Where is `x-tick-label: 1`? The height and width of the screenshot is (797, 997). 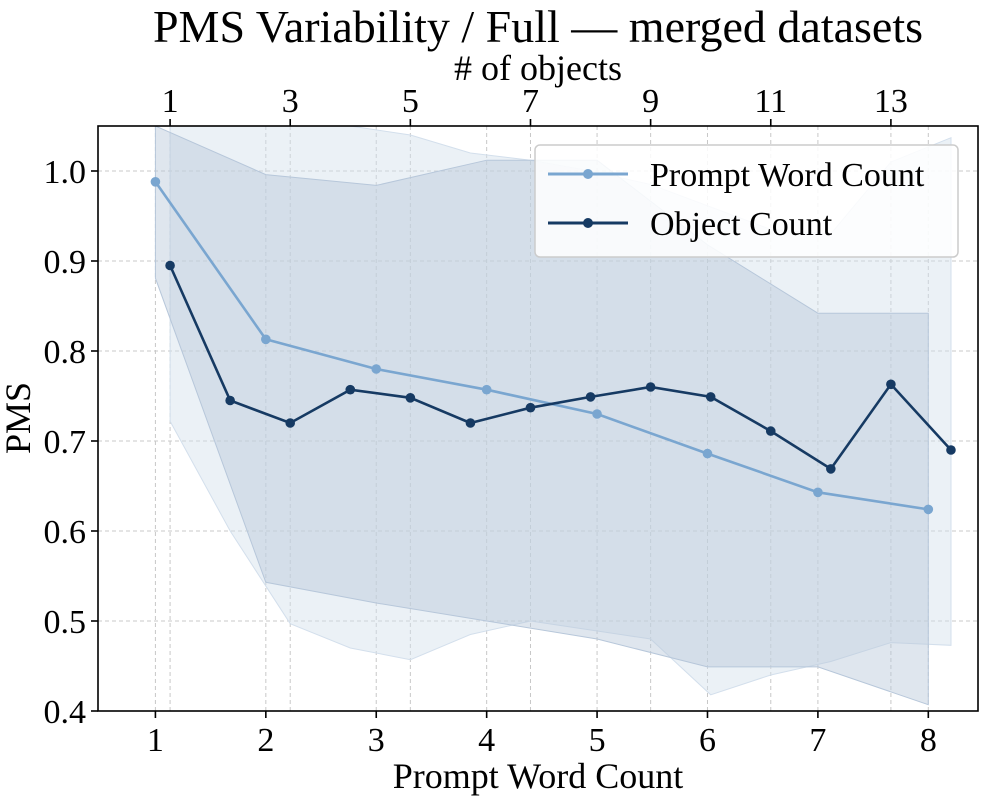
x-tick-label: 1 is located at coordinates (155, 740).